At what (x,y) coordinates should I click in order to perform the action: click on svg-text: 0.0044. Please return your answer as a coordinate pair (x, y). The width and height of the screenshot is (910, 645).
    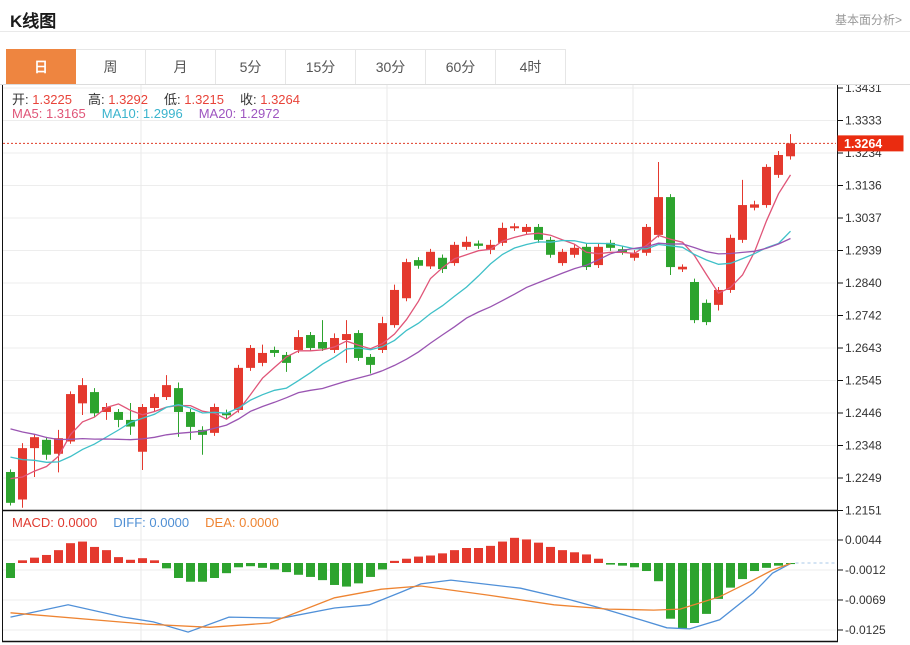
    Looking at the image, I should click on (863, 540).